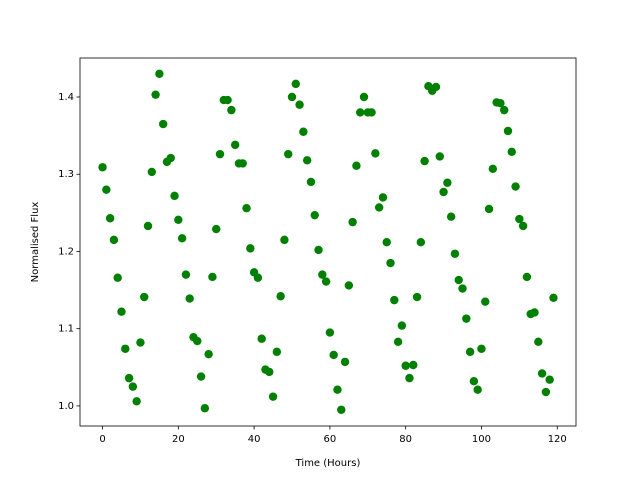 The width and height of the screenshot is (640, 484). What do you see at coordinates (481, 439) in the screenshot?
I see `x-tick-label: 100` at bounding box center [481, 439].